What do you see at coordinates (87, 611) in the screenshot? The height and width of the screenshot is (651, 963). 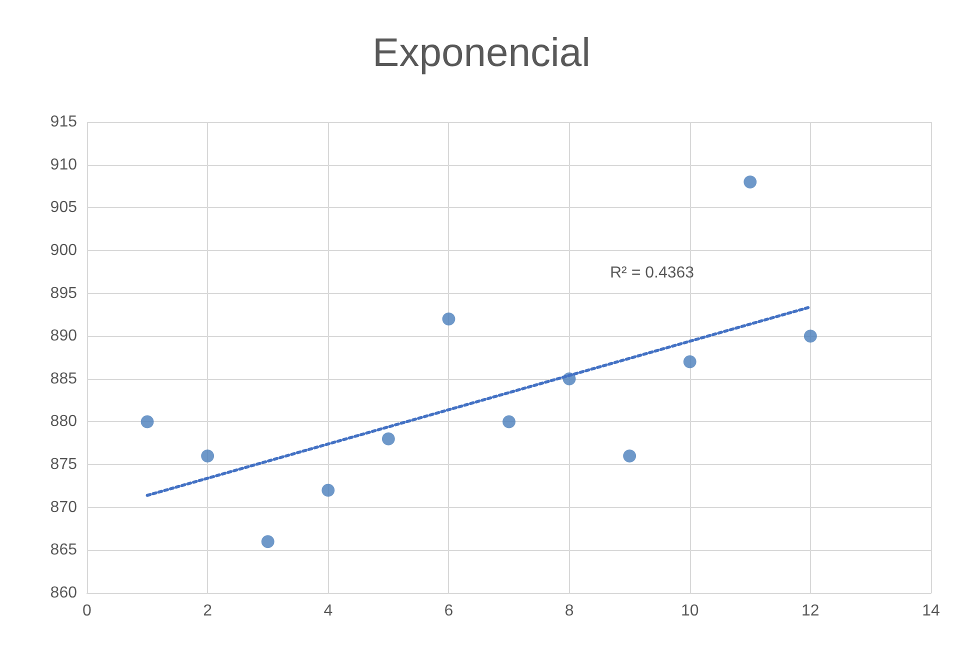 I see `x-tick-label: 0` at bounding box center [87, 611].